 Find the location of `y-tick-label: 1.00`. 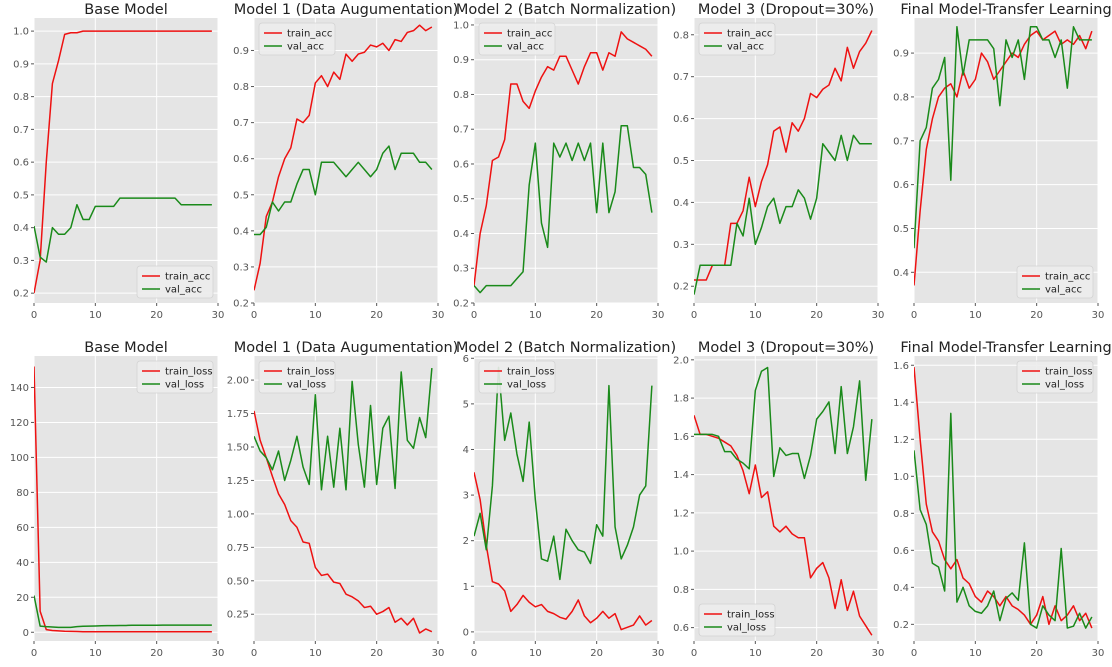

y-tick-label: 1.00 is located at coordinates (238, 514).